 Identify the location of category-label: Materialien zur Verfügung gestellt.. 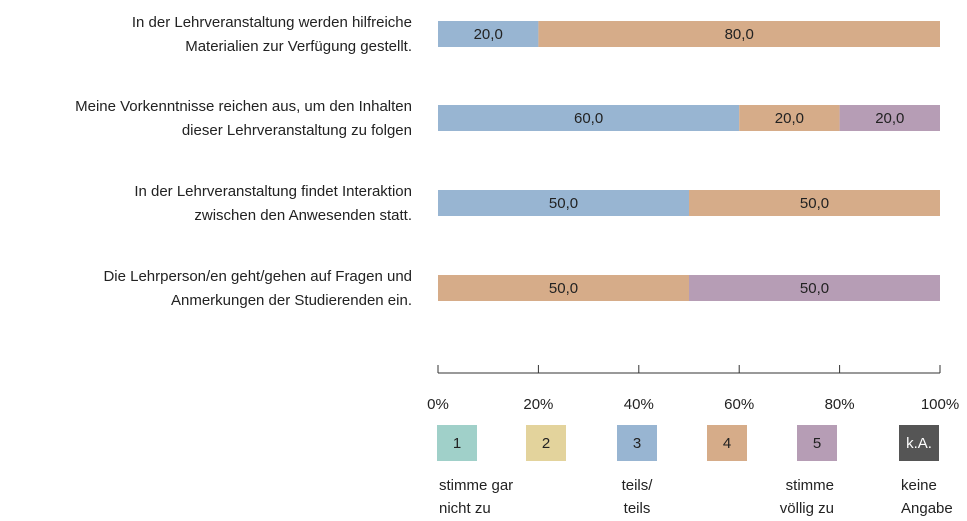
(298, 46).